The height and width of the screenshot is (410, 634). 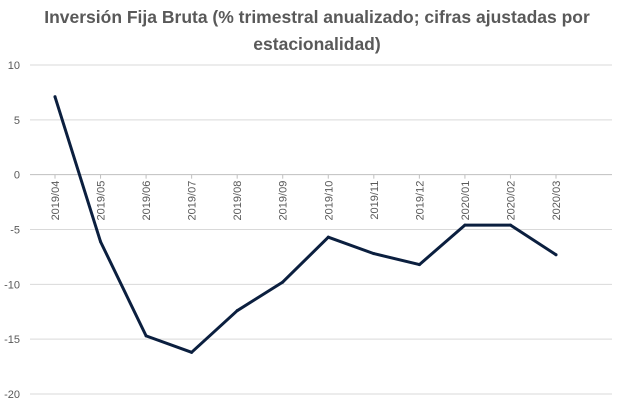 I want to click on x-tick-label: 2019/08, so click(x=238, y=201).